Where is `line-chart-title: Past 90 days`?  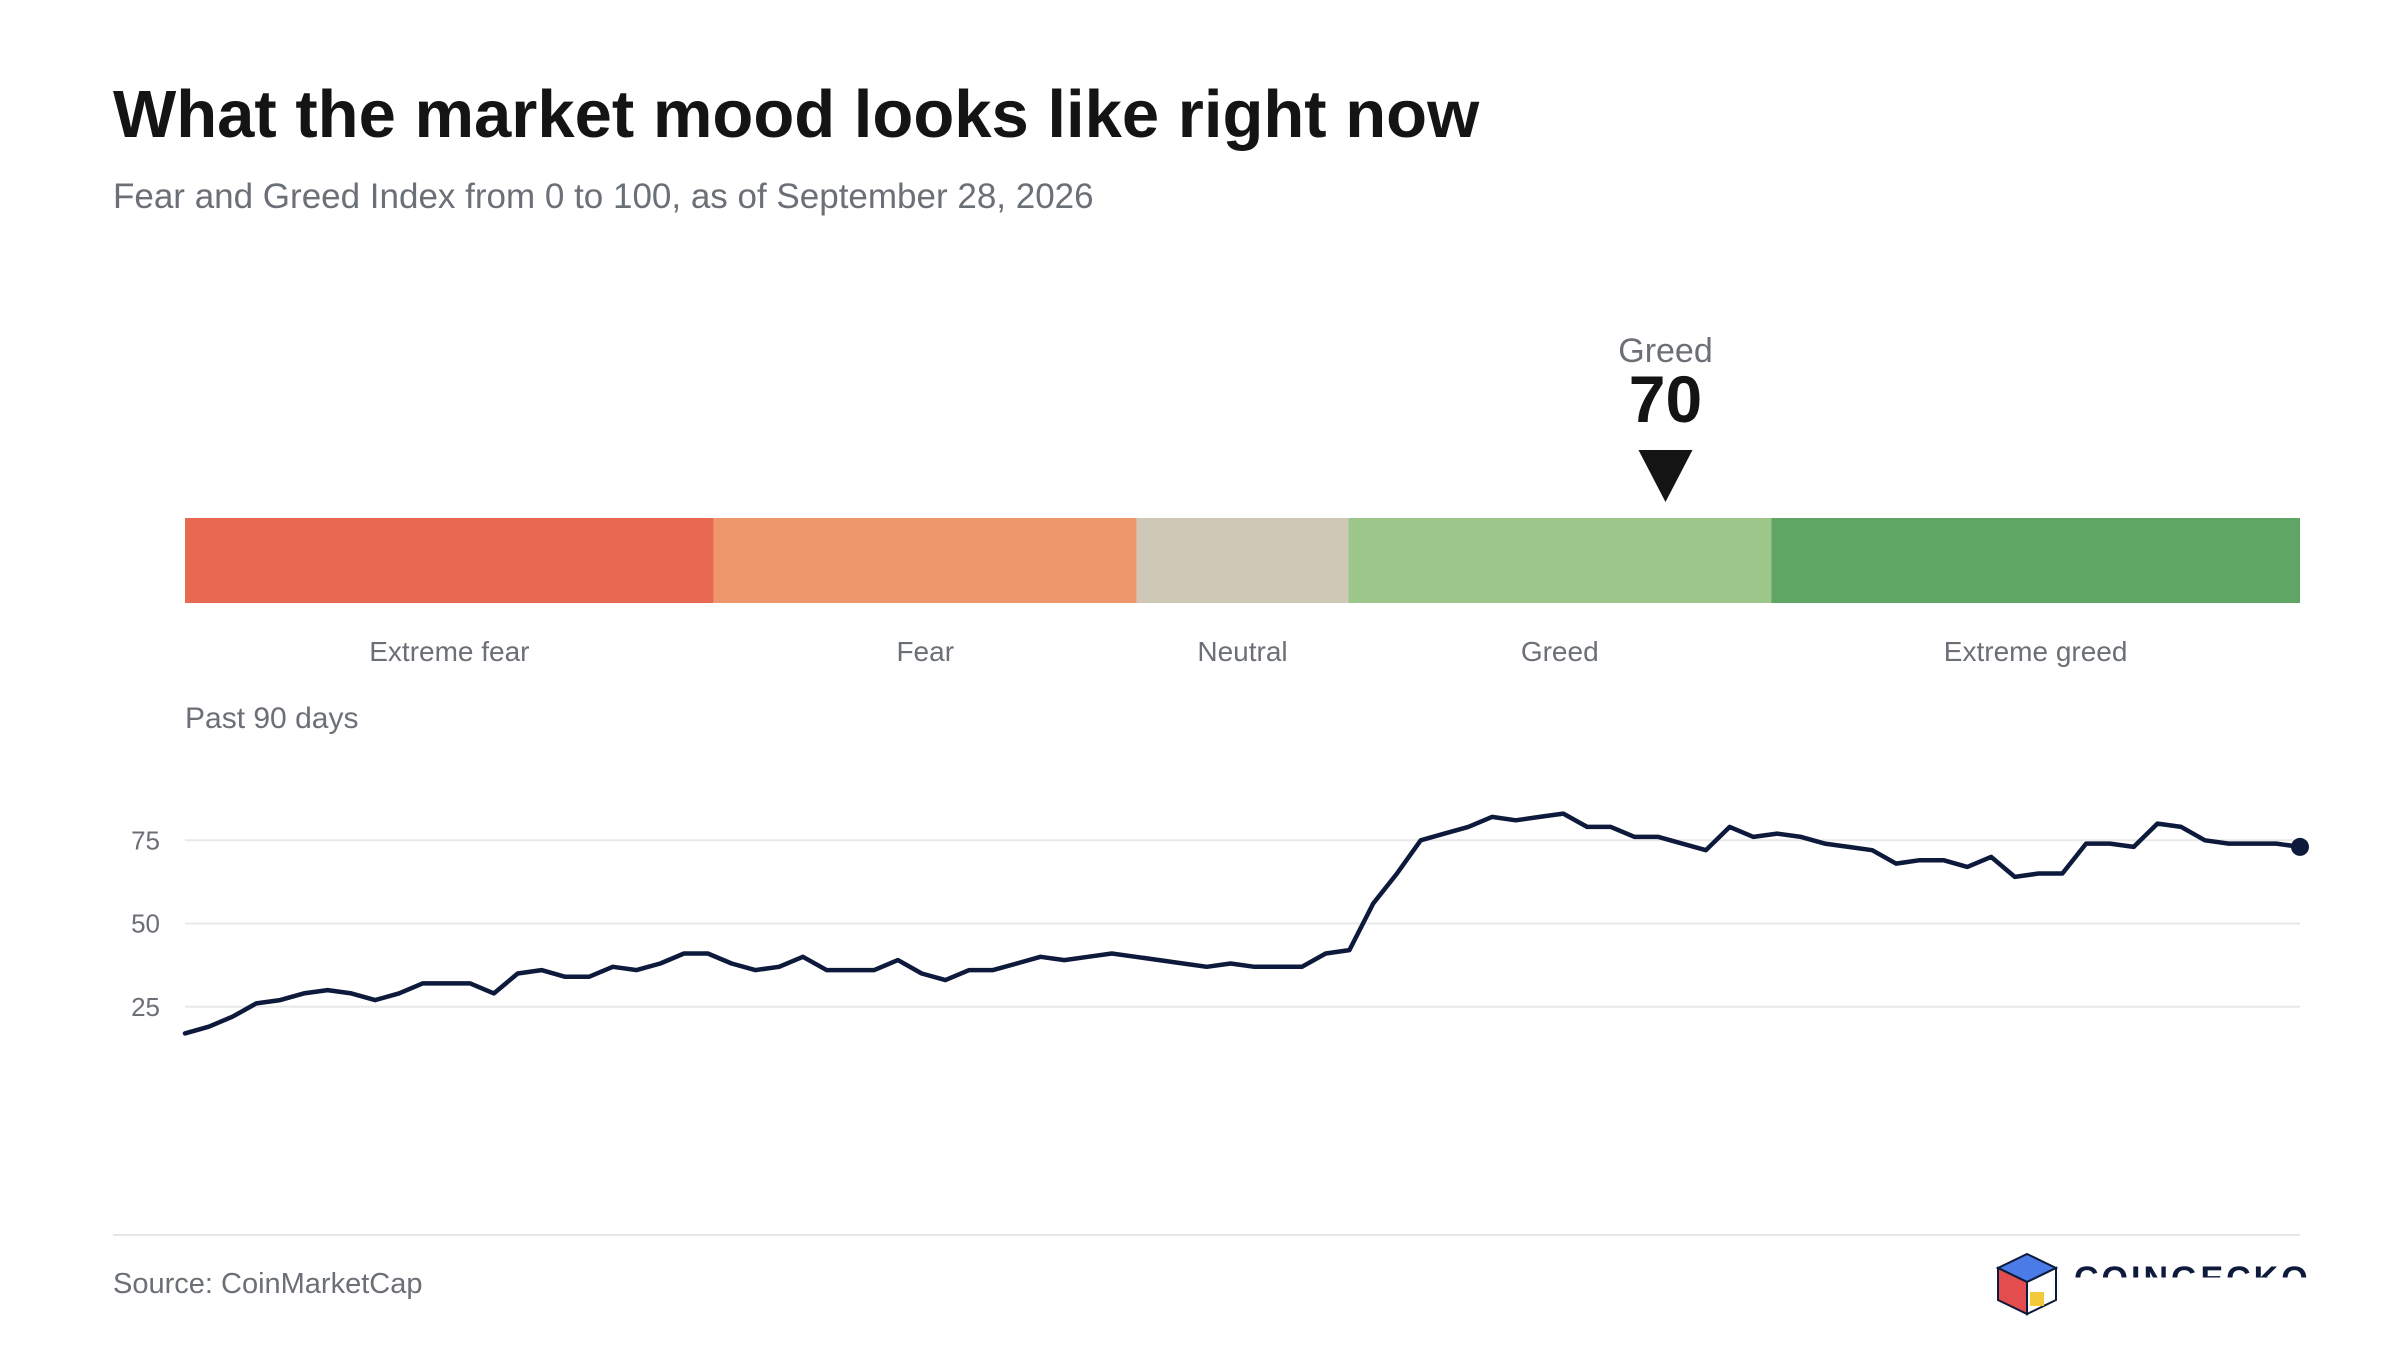 line-chart-title: Past 90 days is located at coordinates (271, 718).